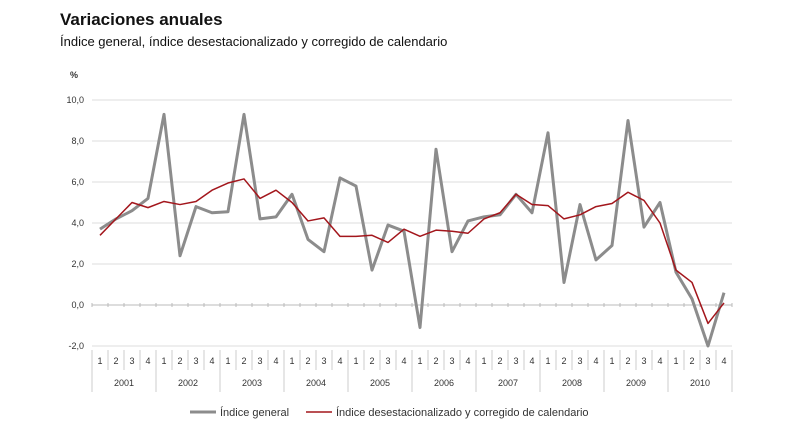 Image resolution: width=800 pixels, height=448 pixels. I want to click on x-tick-label-year: 2001, so click(124, 383).